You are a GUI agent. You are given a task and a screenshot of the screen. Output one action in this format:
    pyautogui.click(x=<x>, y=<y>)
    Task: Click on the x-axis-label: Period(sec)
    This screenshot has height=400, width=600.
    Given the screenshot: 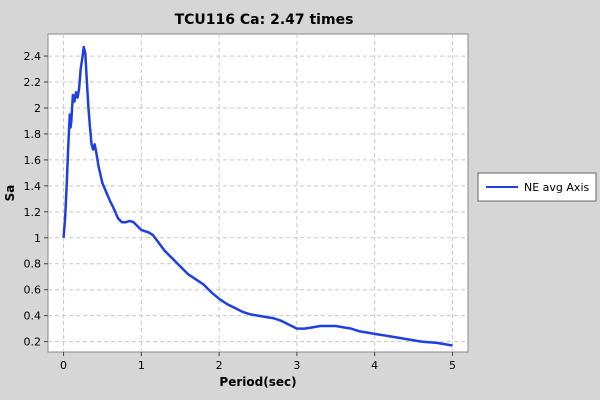 What is the action you would take?
    pyautogui.click(x=257, y=382)
    